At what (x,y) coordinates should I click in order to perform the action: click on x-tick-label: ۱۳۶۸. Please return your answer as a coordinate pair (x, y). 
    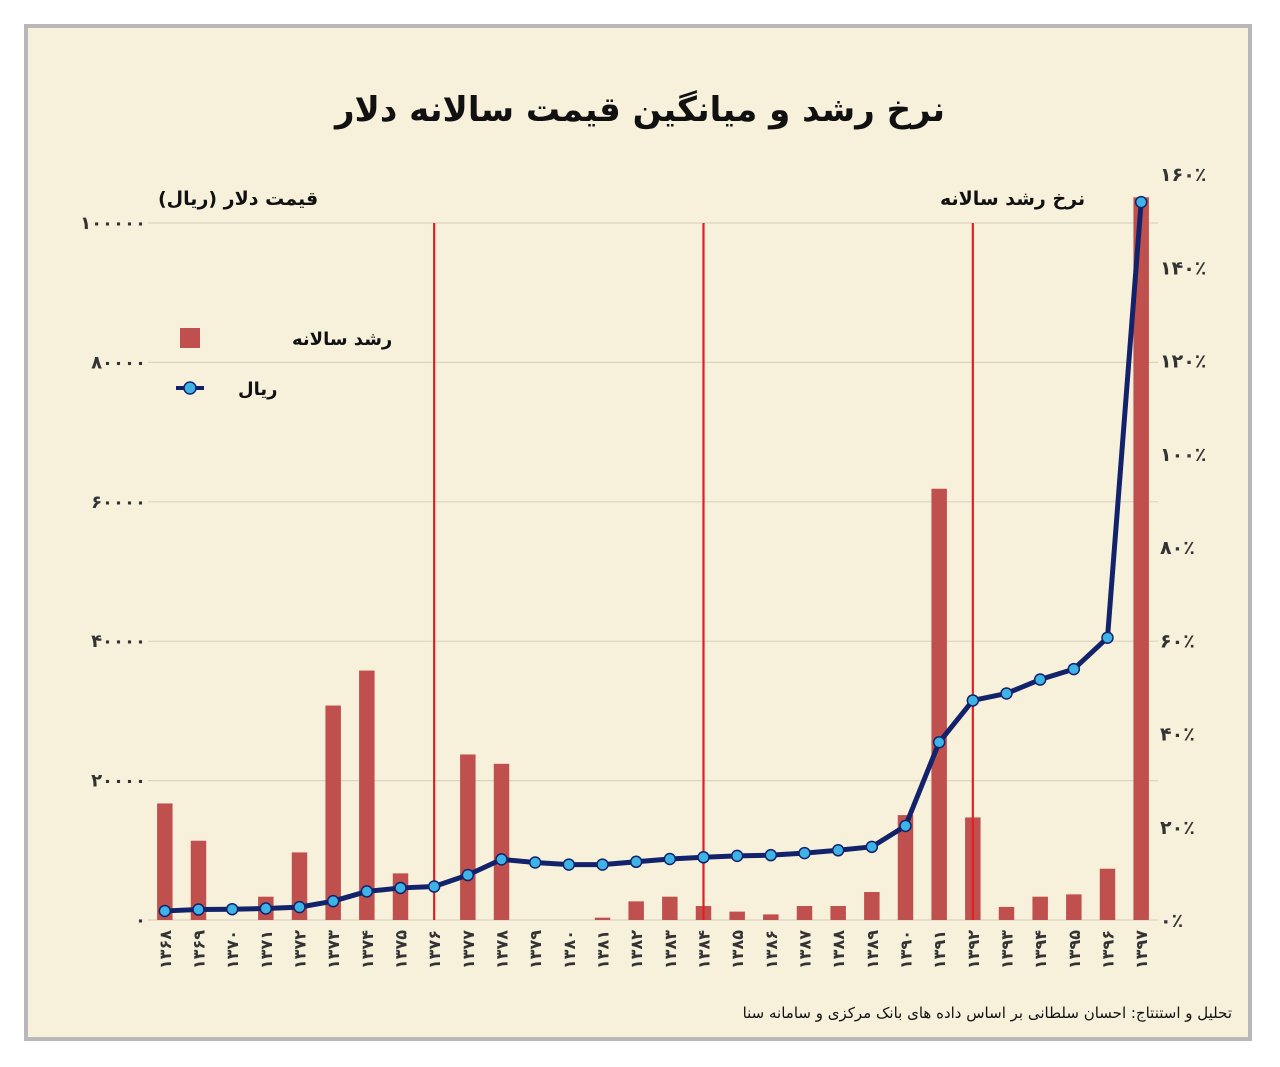
    Looking at the image, I should click on (165, 949).